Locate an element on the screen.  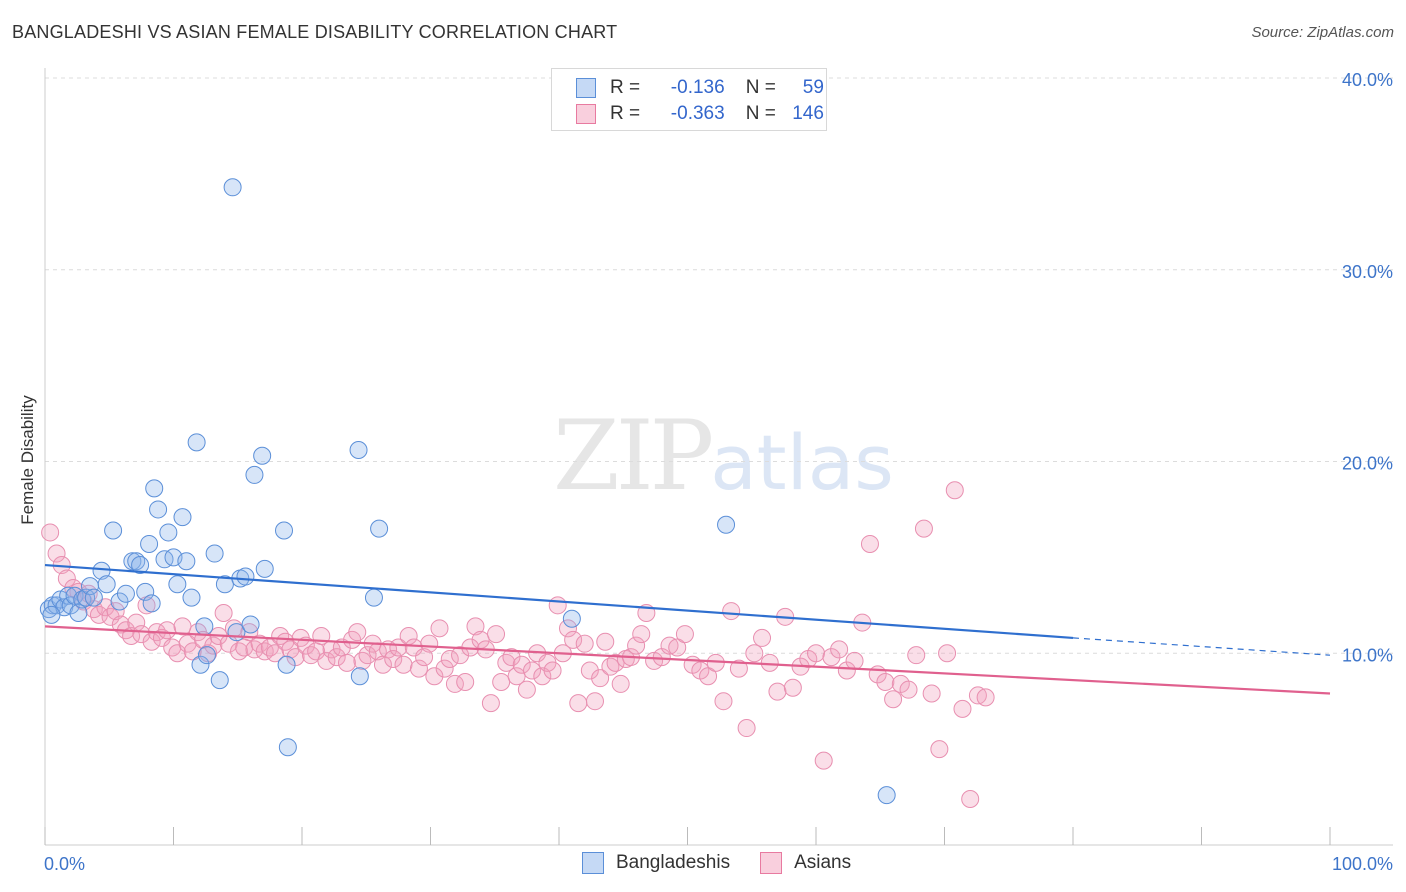
legend-swatch-pink is located at coordinates (771, 863).